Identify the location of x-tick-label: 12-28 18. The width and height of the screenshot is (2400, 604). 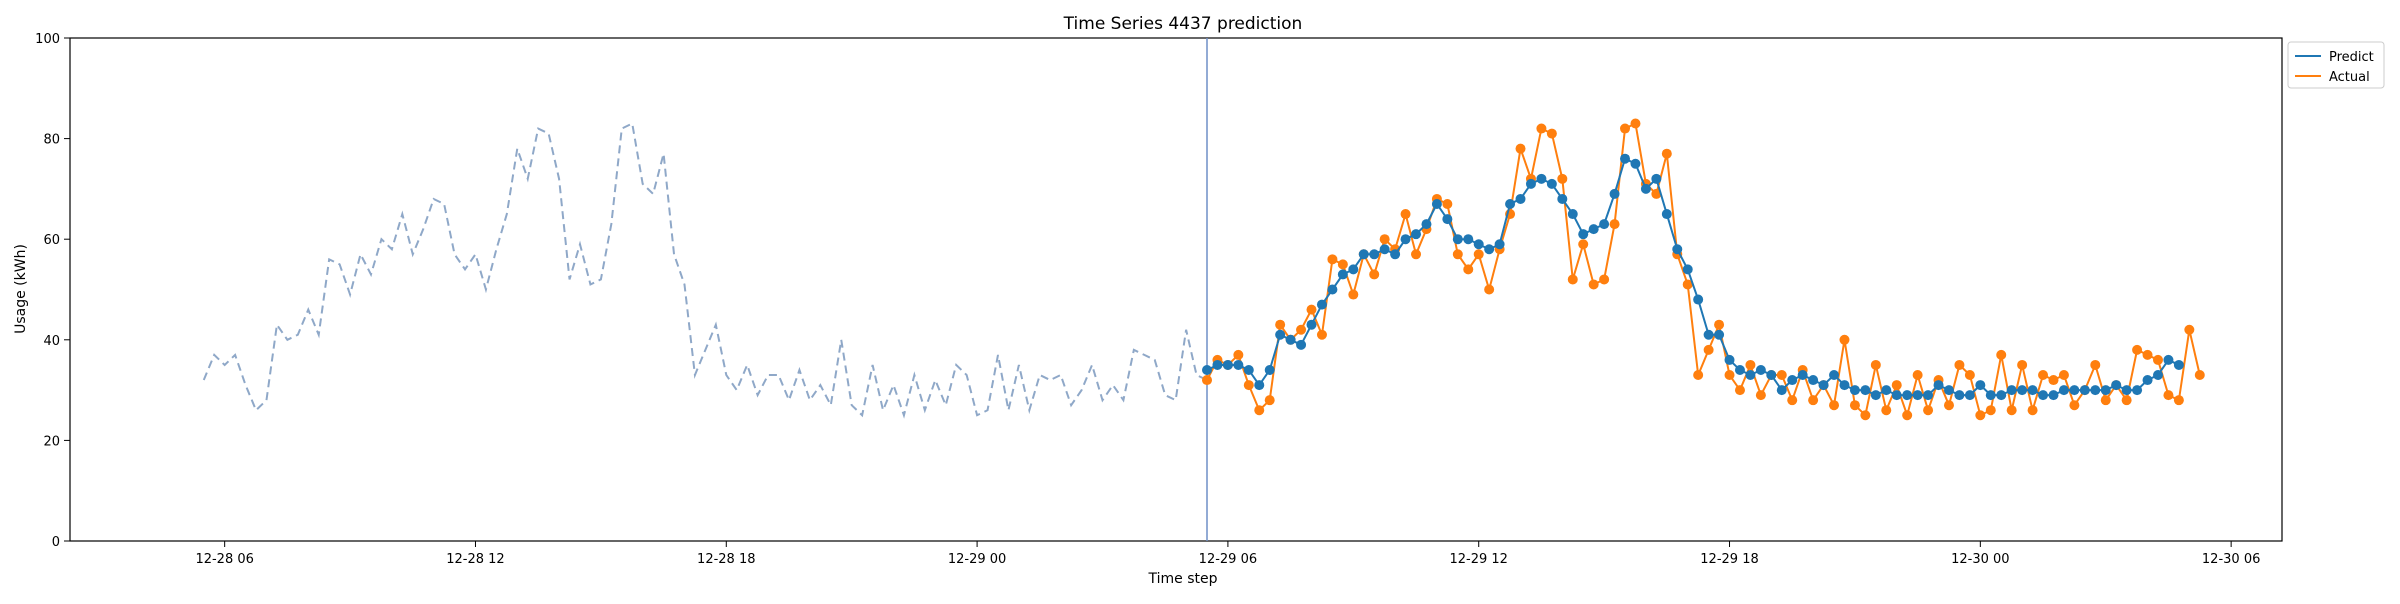
(726, 559).